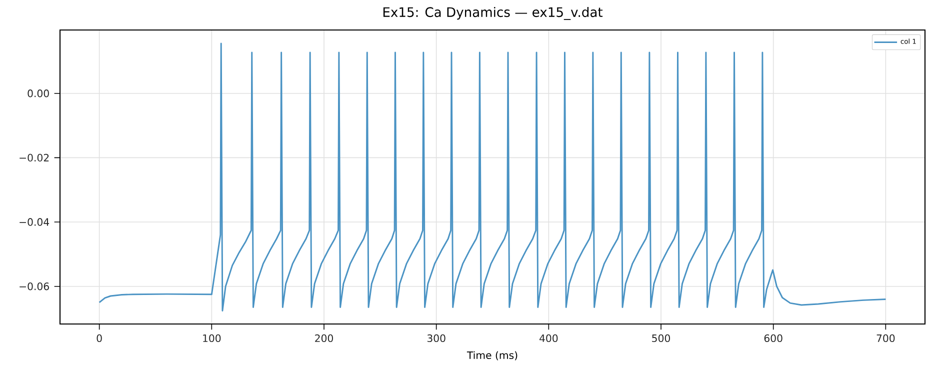 This screenshot has width=950, height=374. Describe the element at coordinates (212, 338) in the screenshot. I see `x-tick-label: 100` at that location.